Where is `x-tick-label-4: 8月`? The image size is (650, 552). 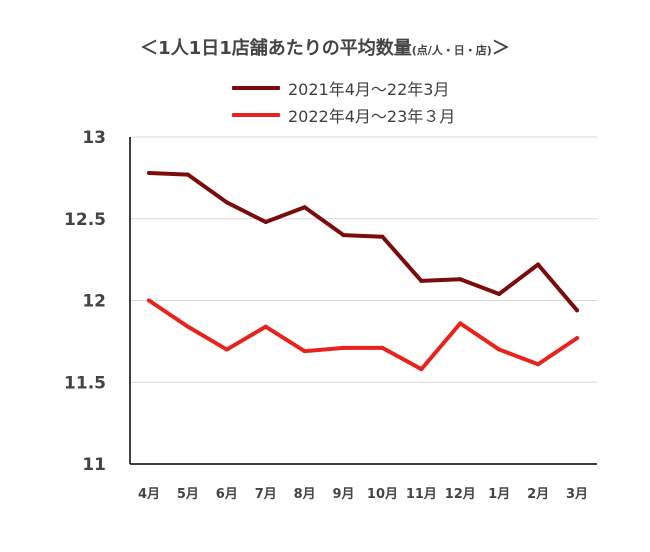
x-tick-label-4: 8月 is located at coordinates (305, 494).